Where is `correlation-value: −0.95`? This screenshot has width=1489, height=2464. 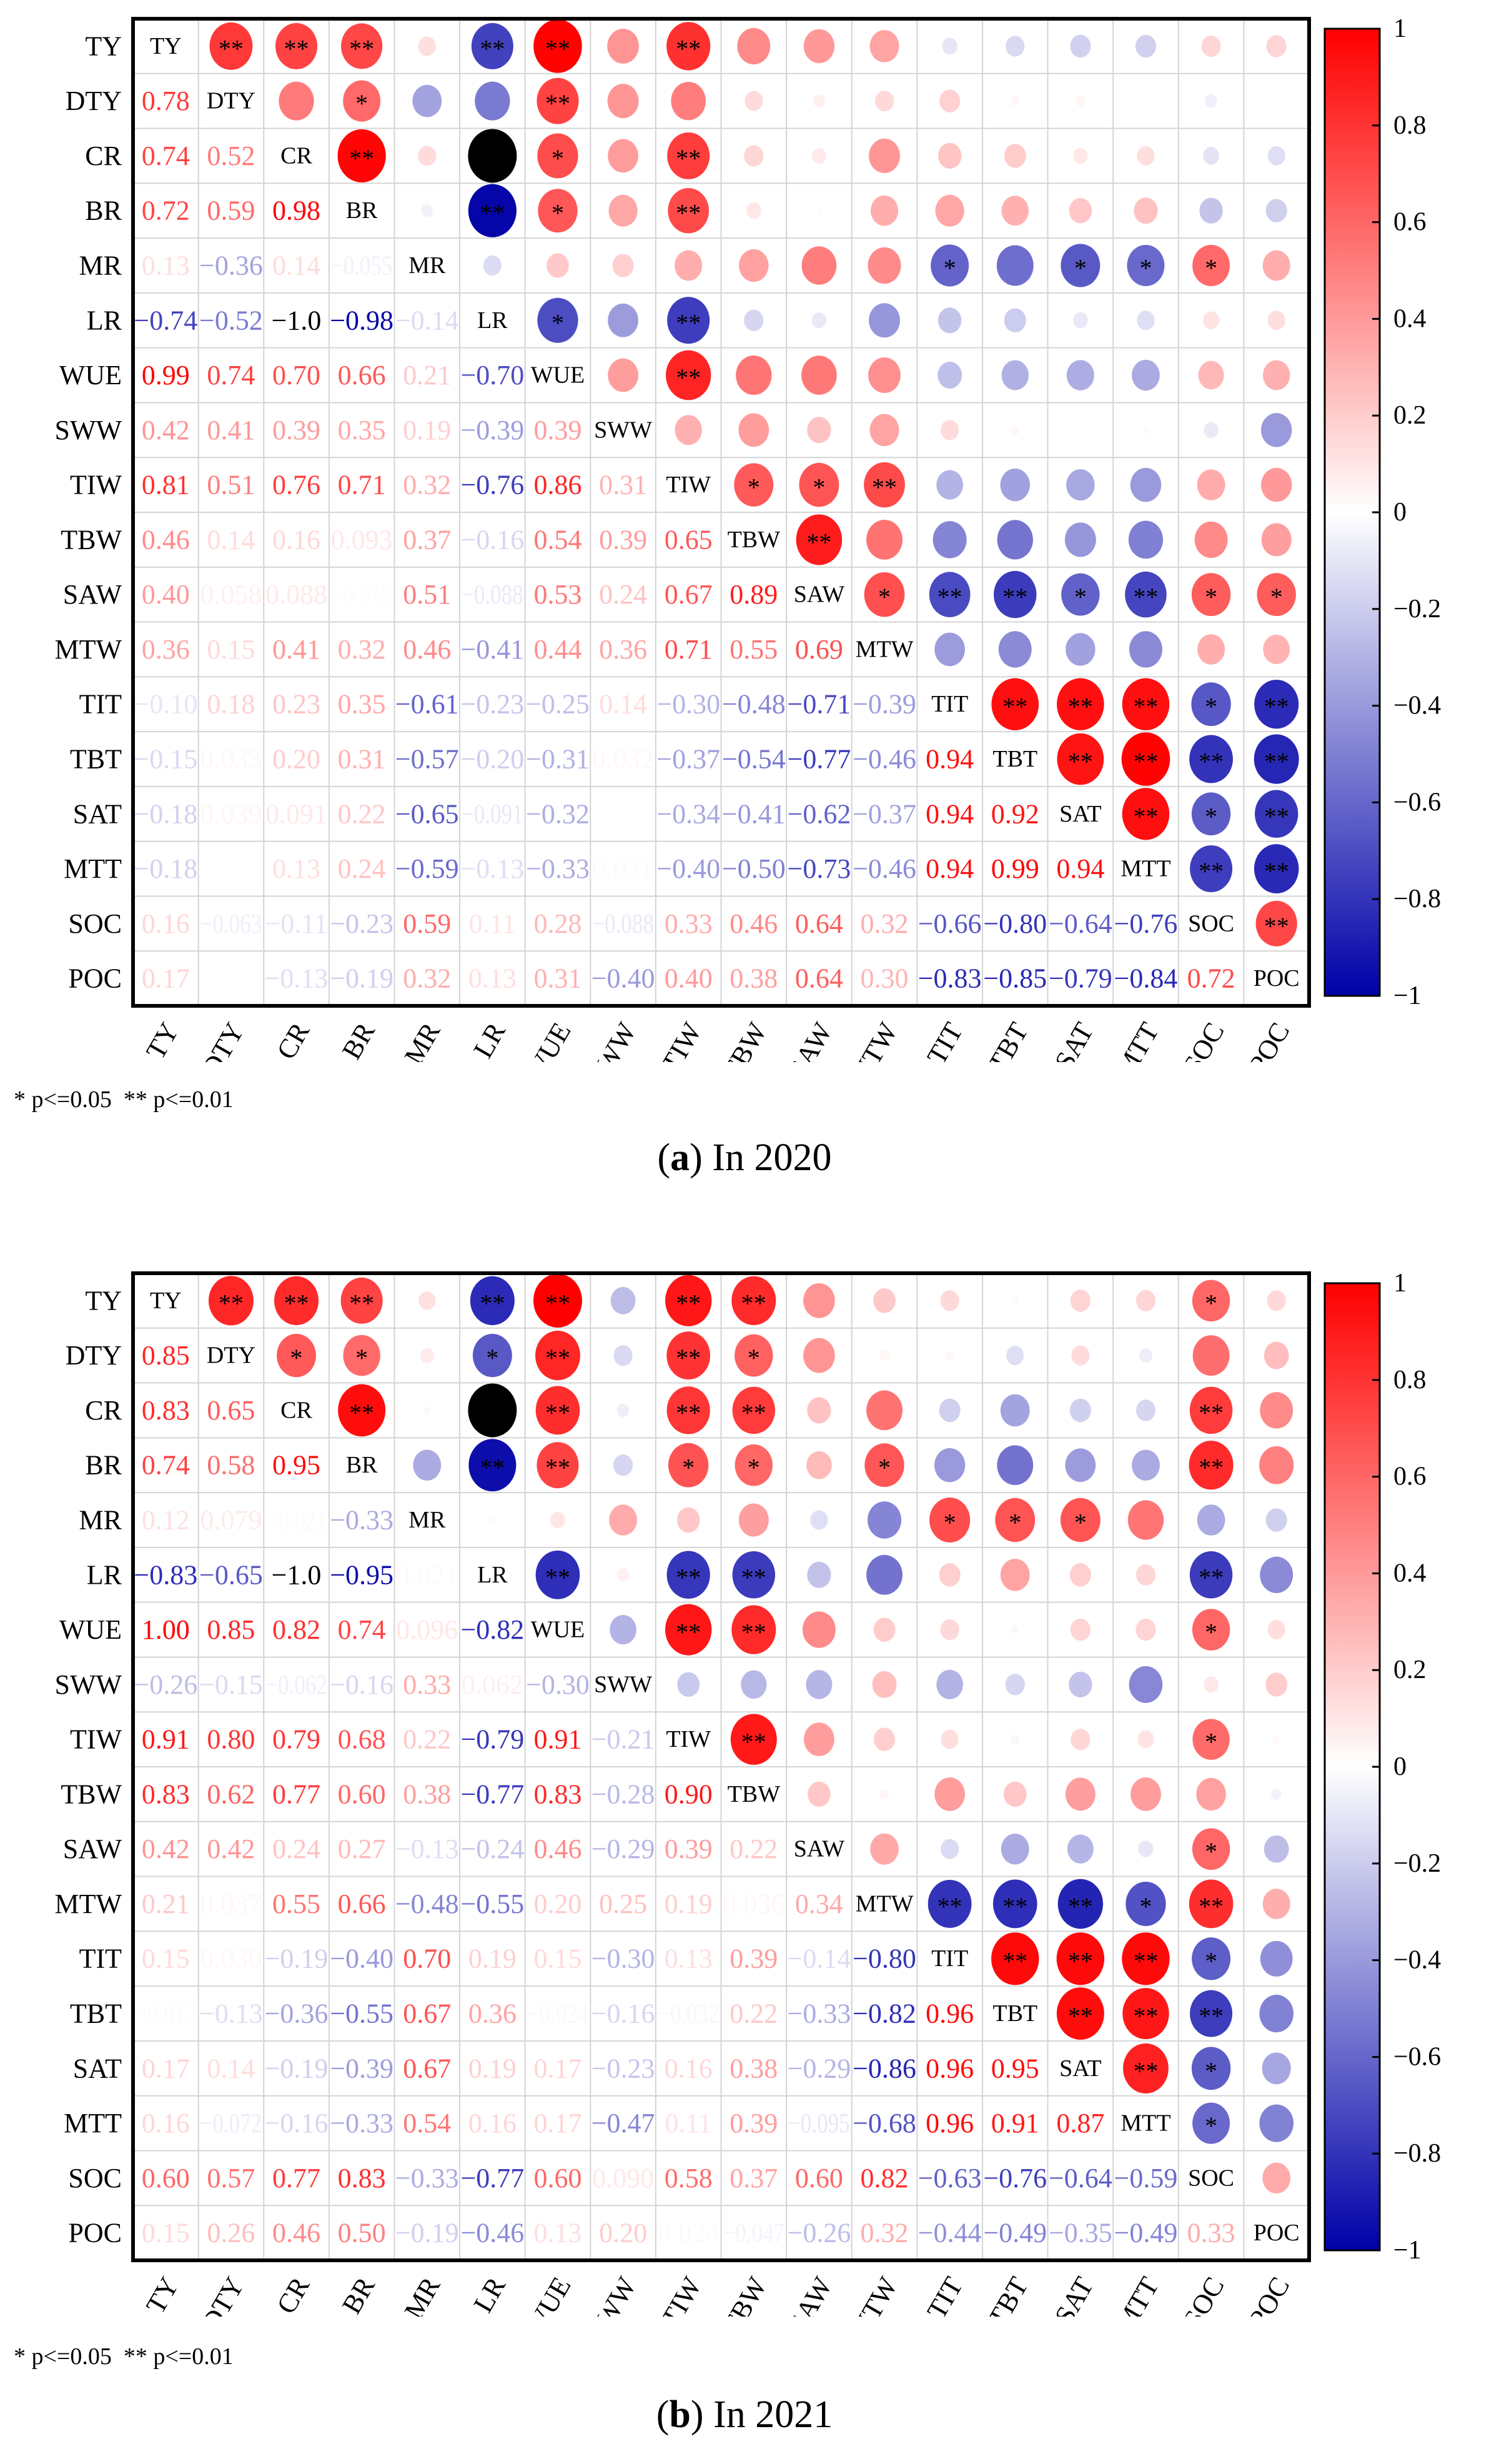 correlation-value: −0.95 is located at coordinates (361, 1575).